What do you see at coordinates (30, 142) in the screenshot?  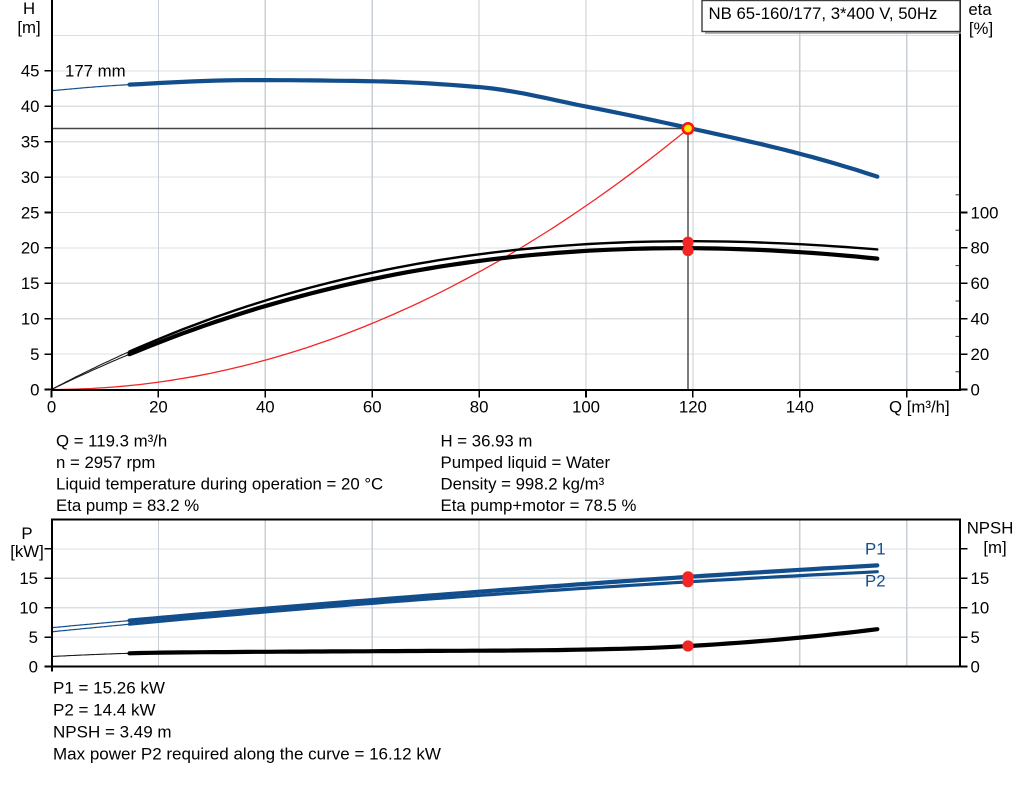 I see `svg-text: 35` at bounding box center [30, 142].